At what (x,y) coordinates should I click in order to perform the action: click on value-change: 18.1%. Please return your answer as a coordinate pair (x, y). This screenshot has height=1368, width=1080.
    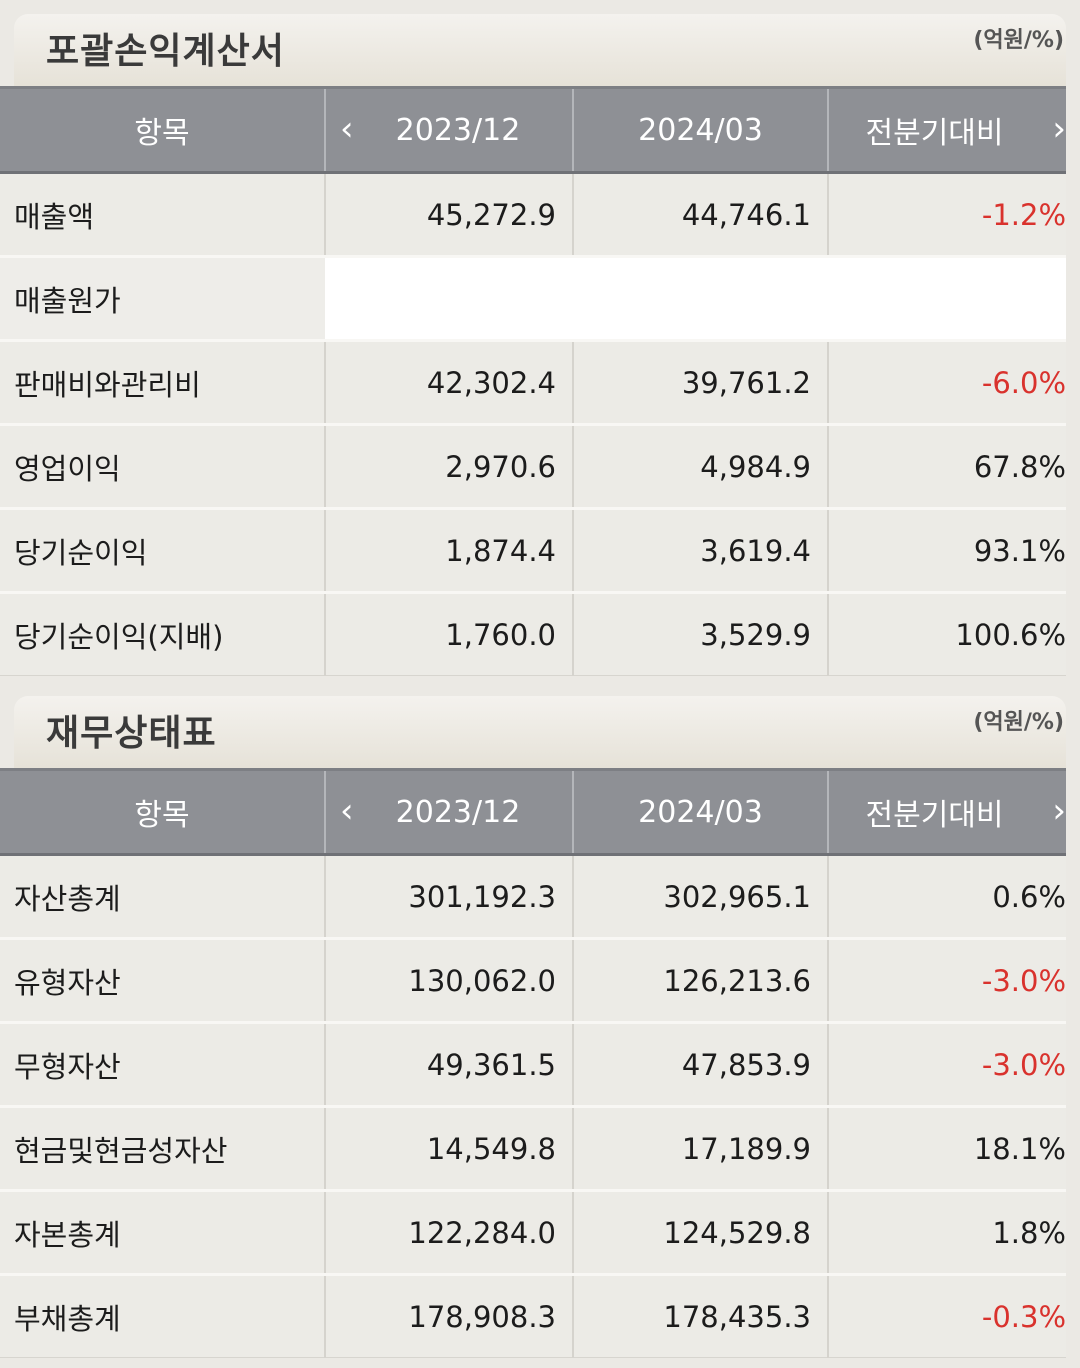
    Looking at the image, I should click on (946, 1148).